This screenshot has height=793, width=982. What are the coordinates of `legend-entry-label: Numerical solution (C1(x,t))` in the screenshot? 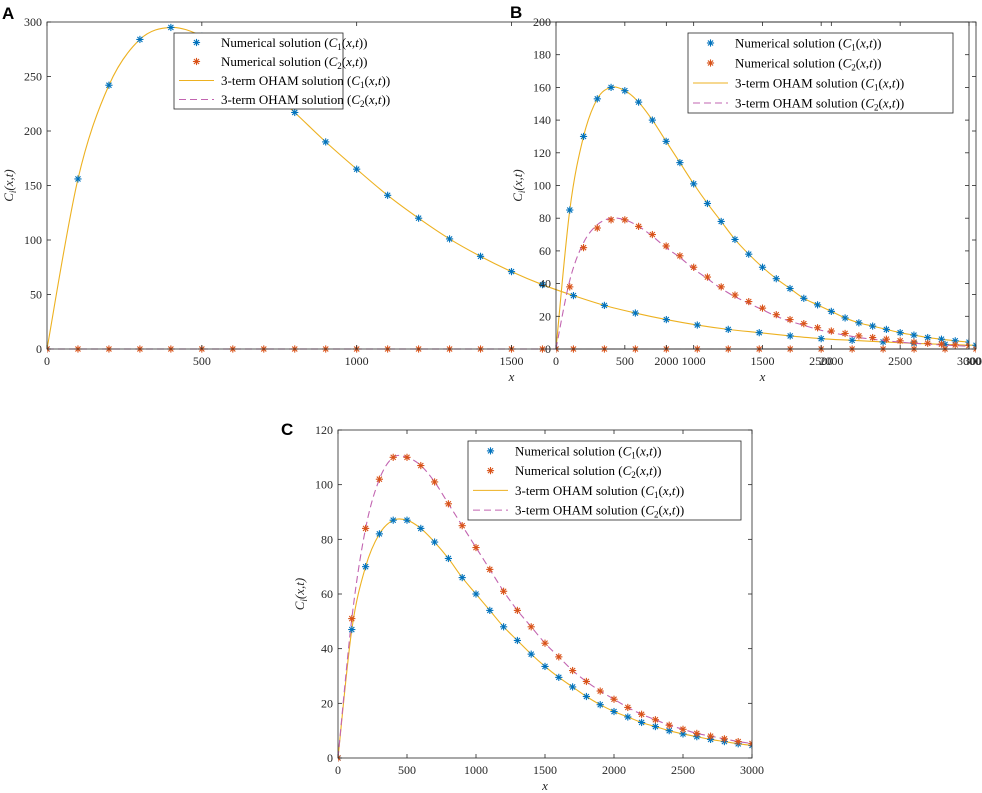 It's located at (294, 43).